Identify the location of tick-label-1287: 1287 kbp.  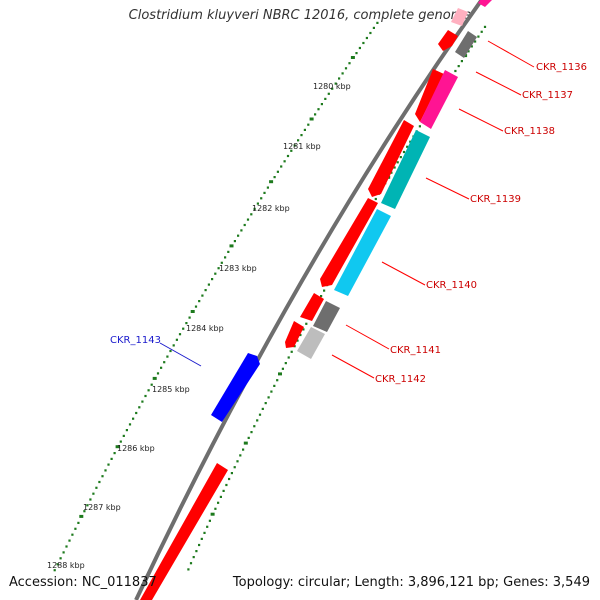
(102, 507).